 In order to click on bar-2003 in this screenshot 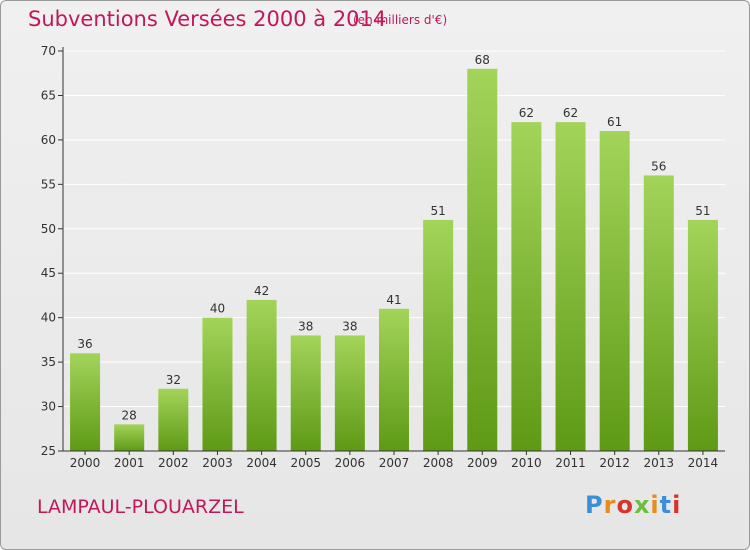, I will do `click(217, 384)`.